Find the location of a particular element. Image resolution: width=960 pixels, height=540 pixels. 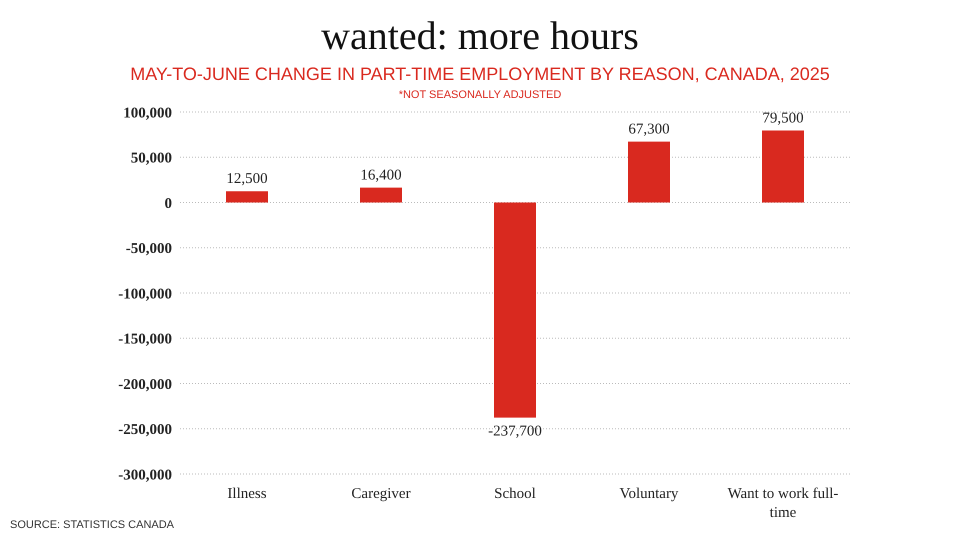

y-tick-label: -200,000 is located at coordinates (145, 384).